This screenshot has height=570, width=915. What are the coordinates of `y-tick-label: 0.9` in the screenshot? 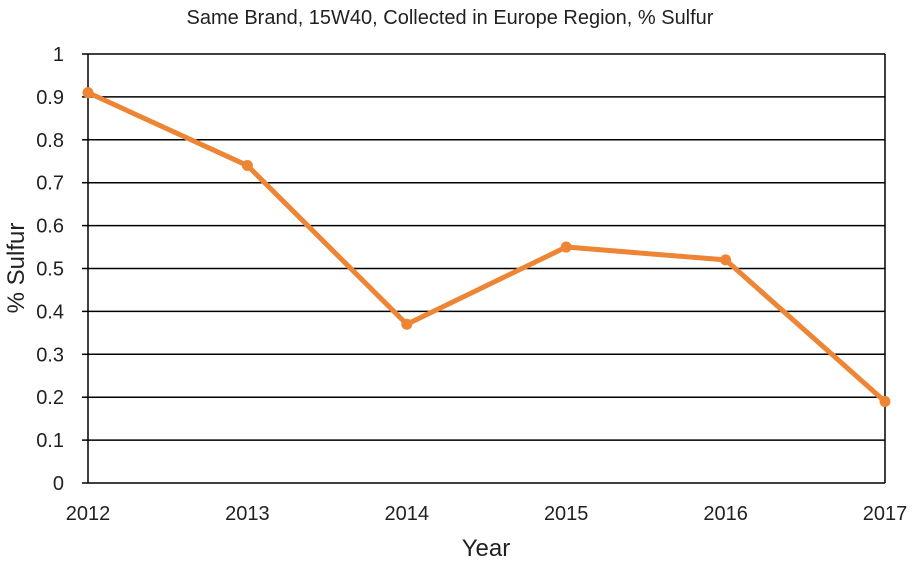 It's located at (50, 98).